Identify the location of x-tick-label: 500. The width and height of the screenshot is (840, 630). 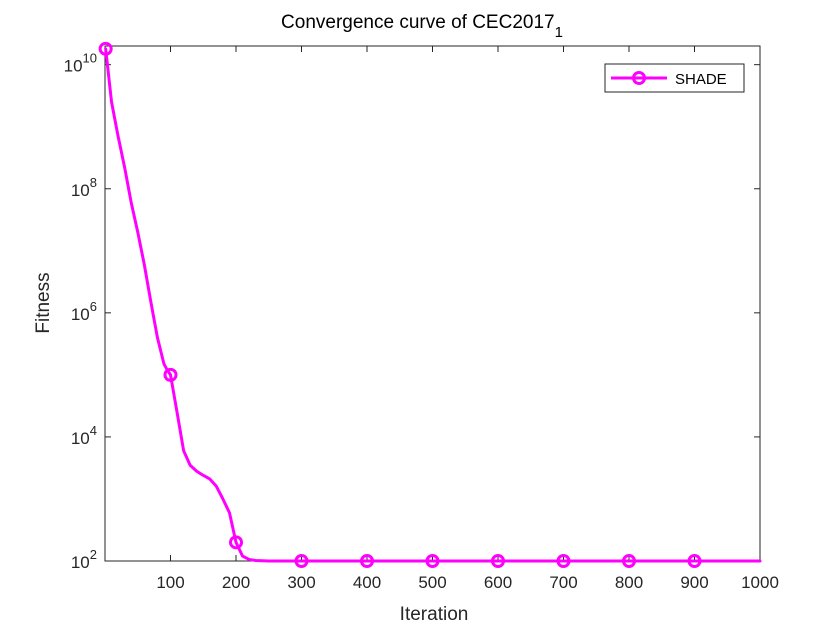
(432, 582).